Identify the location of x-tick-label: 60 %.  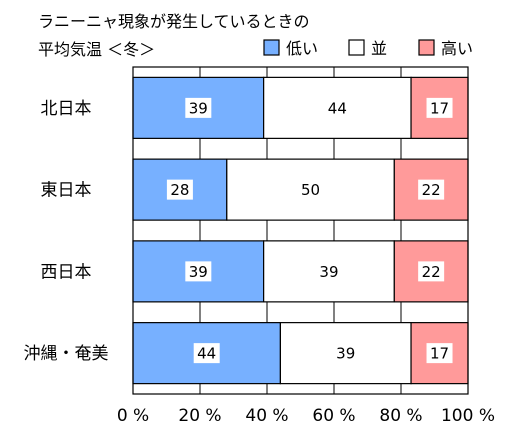
(333, 416).